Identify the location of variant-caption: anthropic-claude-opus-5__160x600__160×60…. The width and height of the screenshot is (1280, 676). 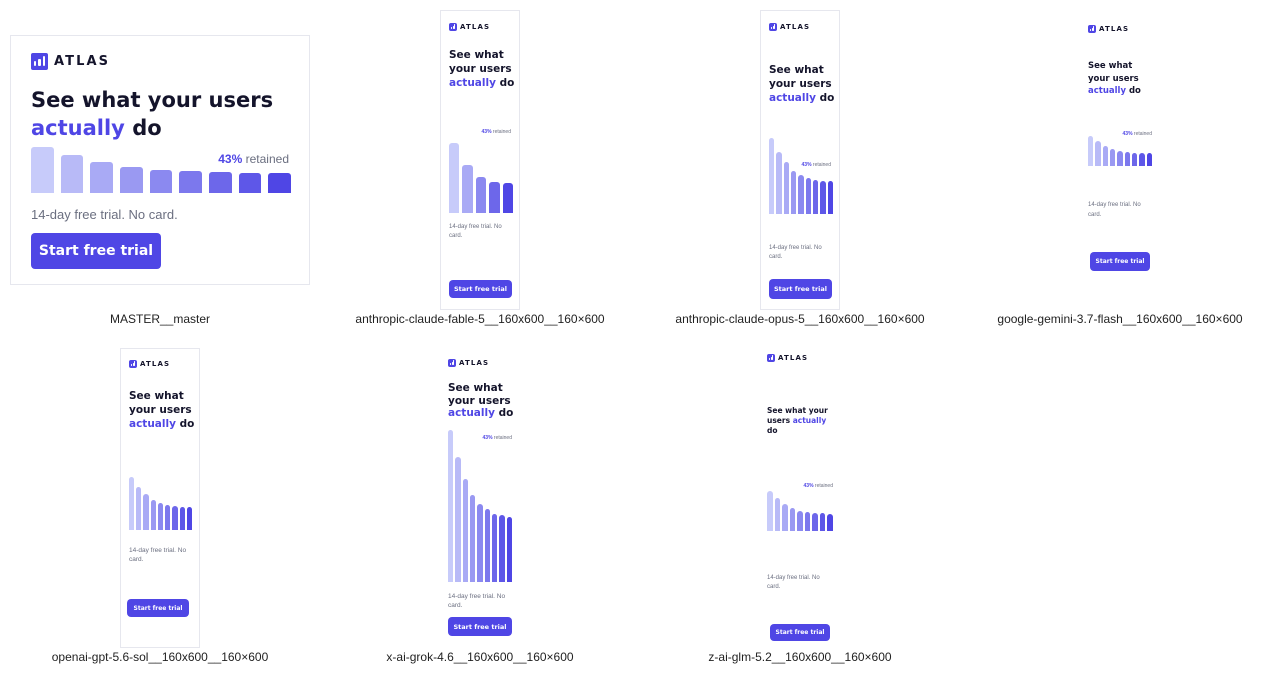
(800, 319).